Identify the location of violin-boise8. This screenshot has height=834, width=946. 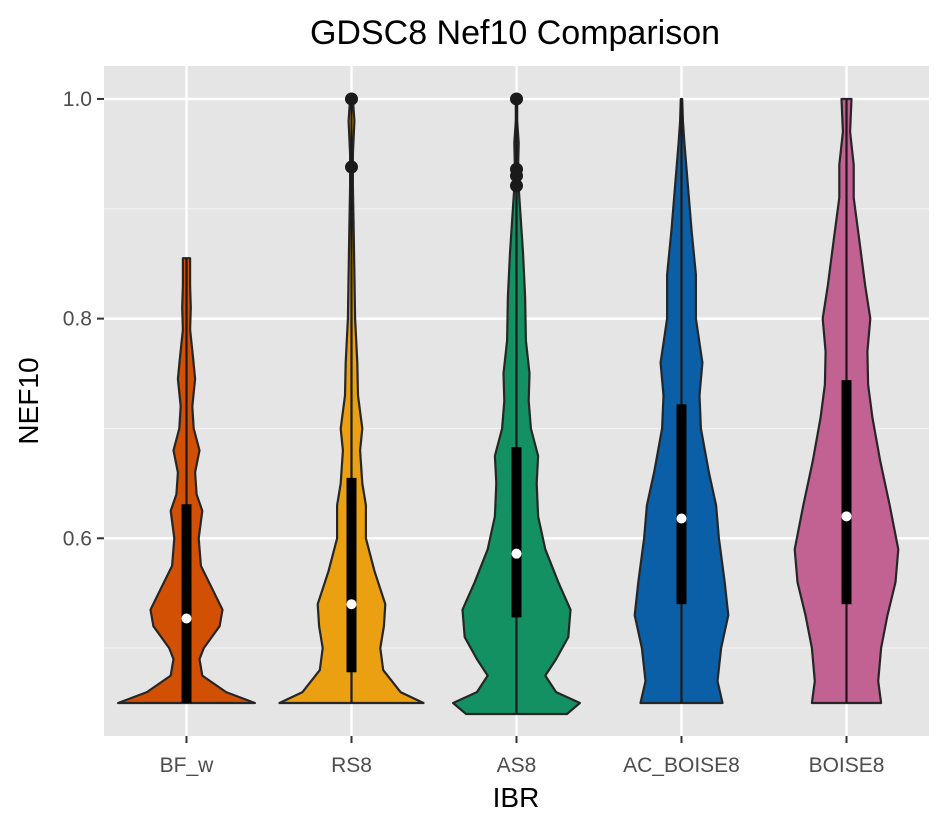
(846, 401).